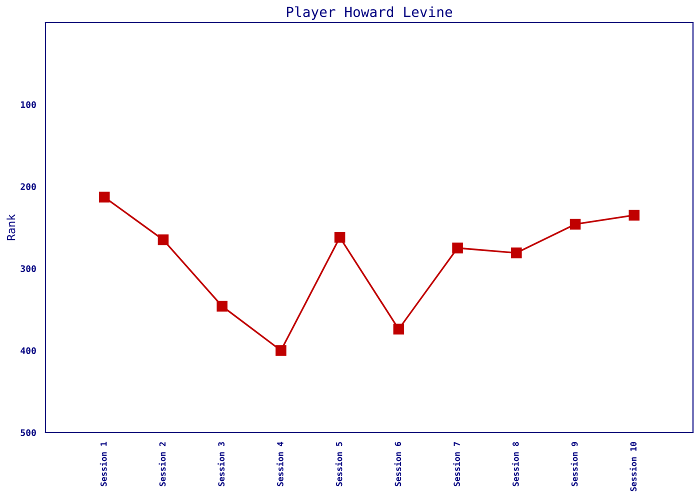 The height and width of the screenshot is (500, 700). I want to click on y-tick-label: 500, so click(28, 432).